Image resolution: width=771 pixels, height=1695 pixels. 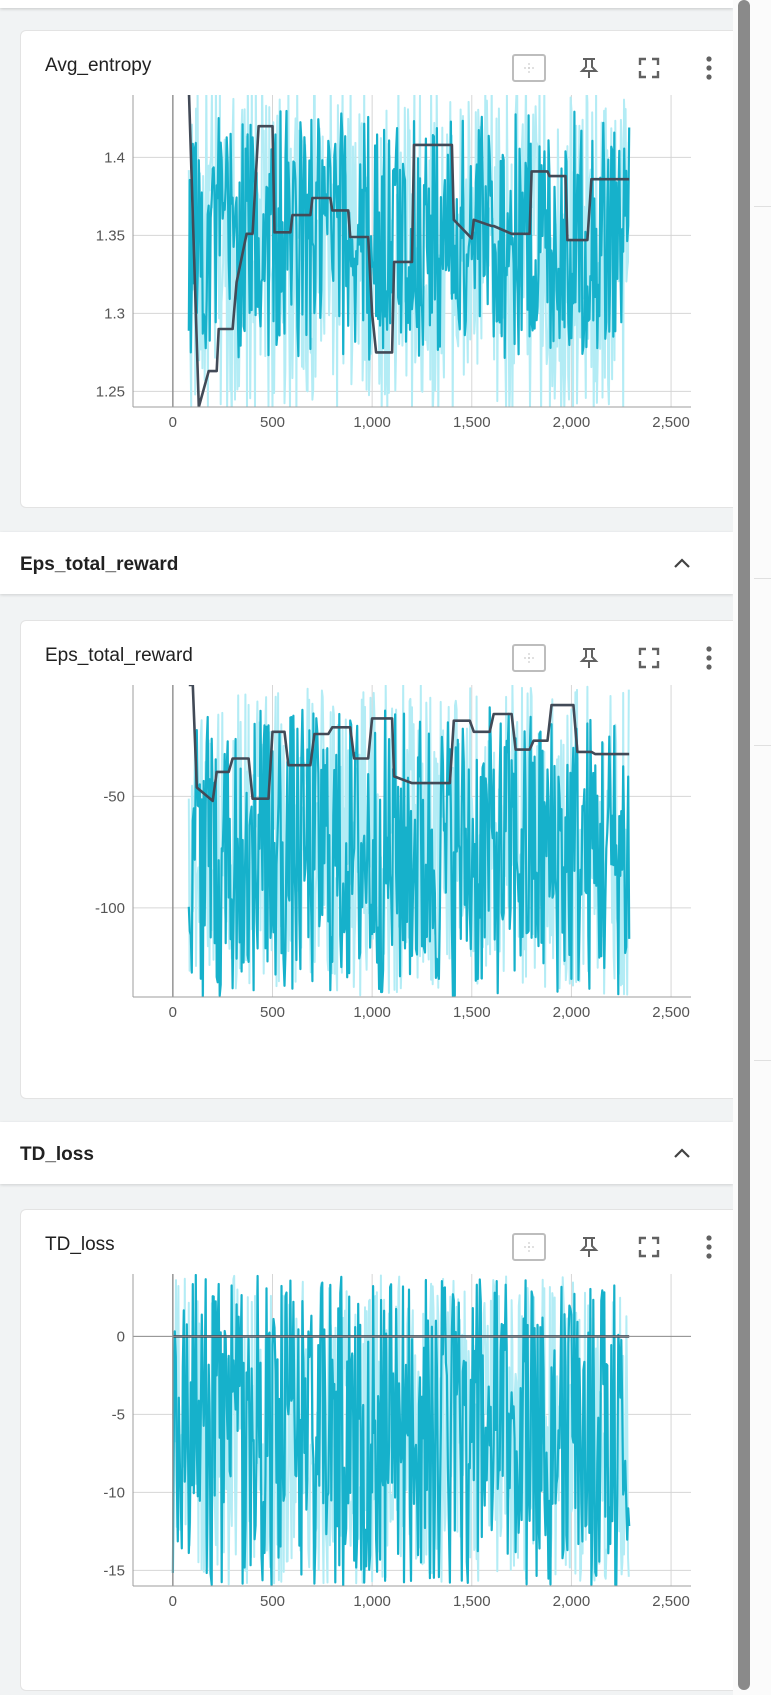 What do you see at coordinates (119, 655) in the screenshot?
I see `card-title: Eps_total_reward` at bounding box center [119, 655].